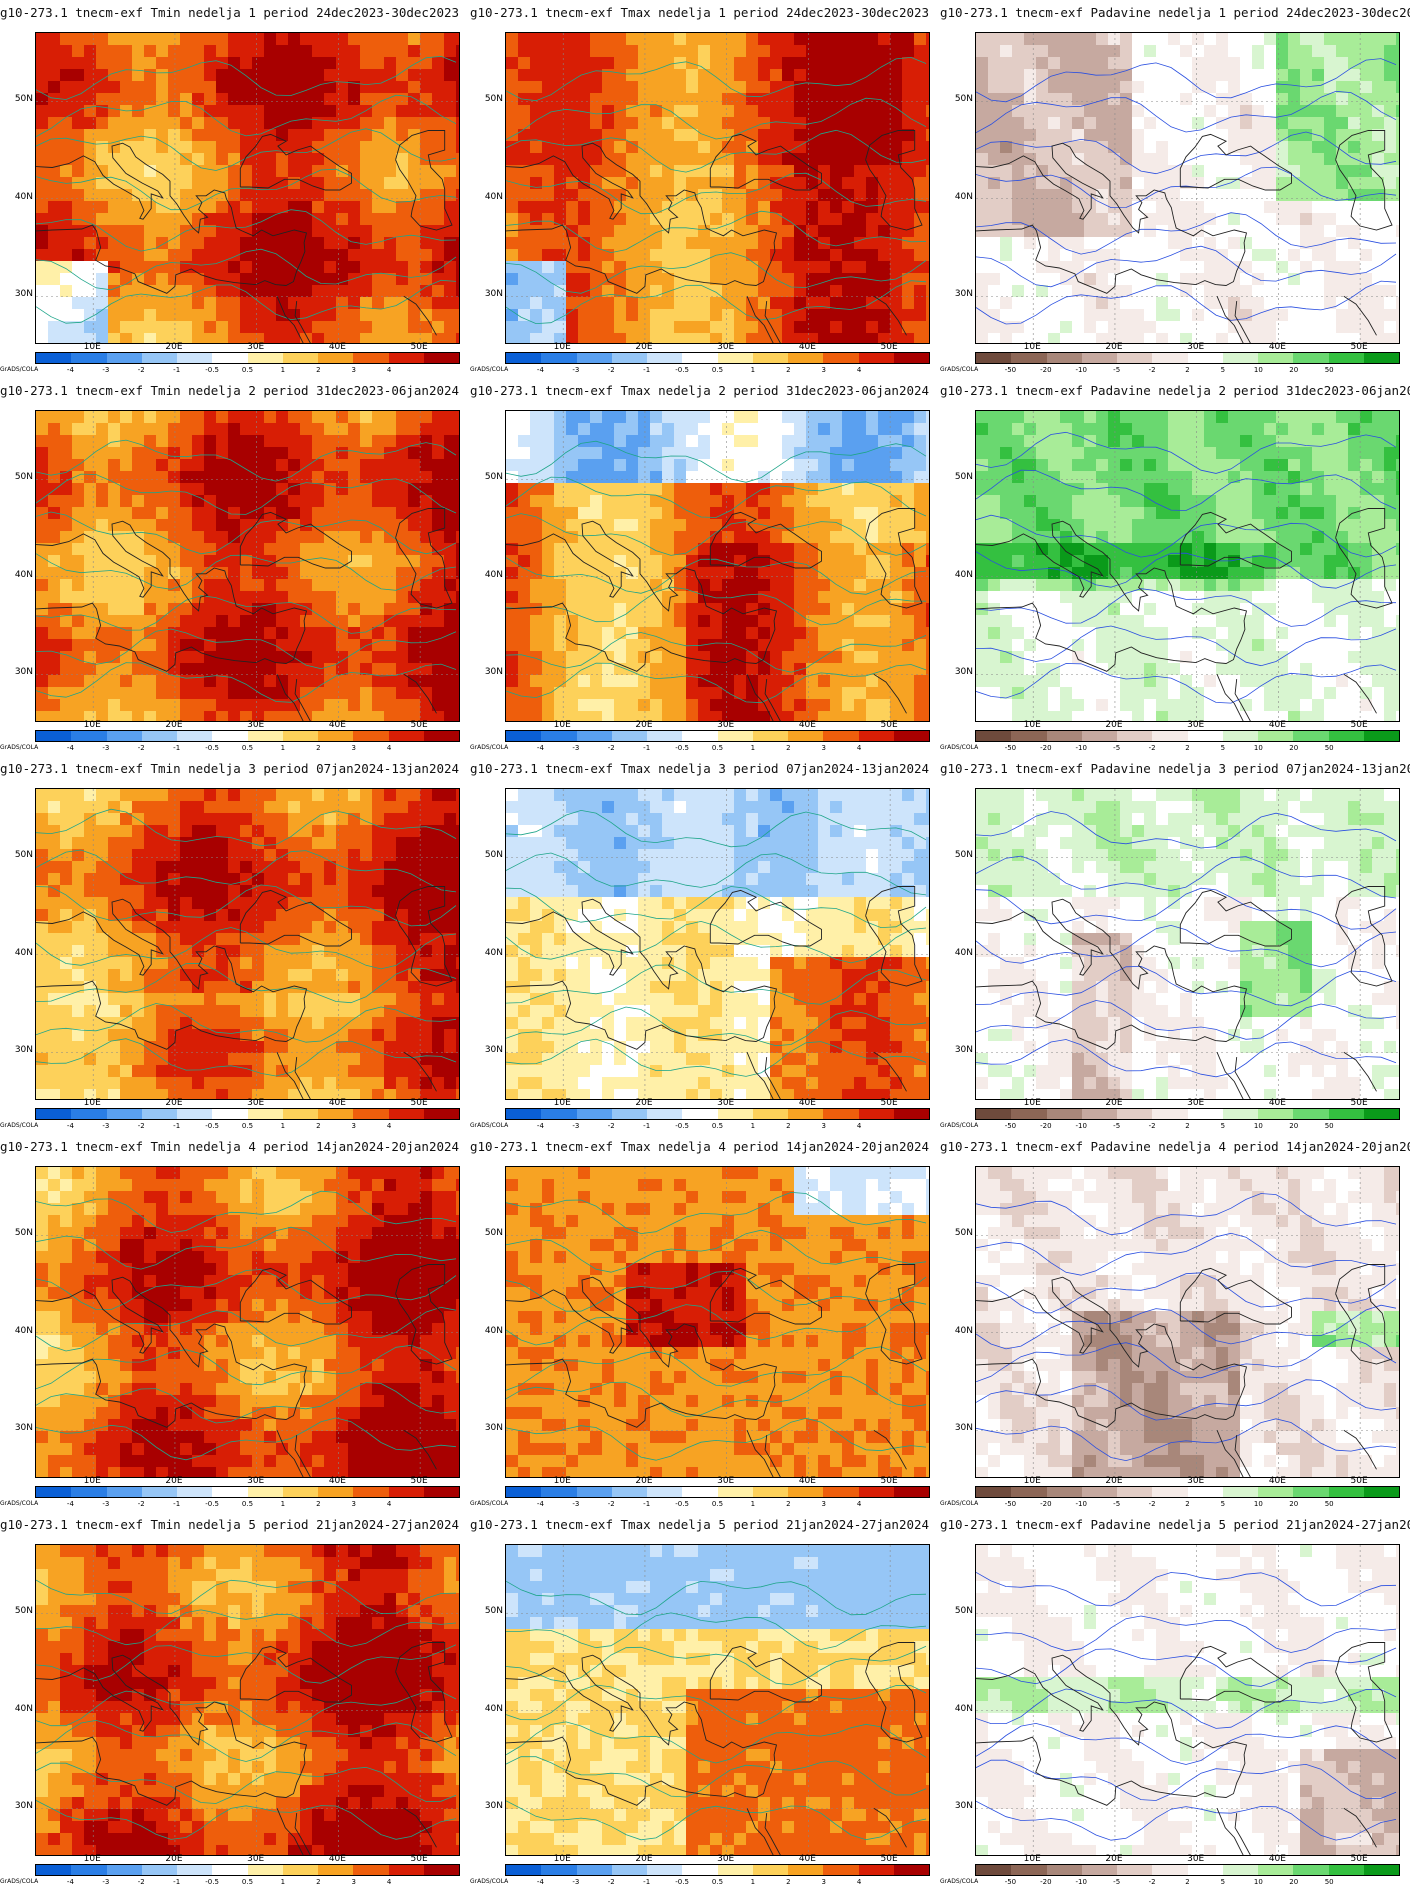 The height and width of the screenshot is (1895, 1425). Describe the element at coordinates (1046, 370) in the screenshot. I see `colorbar-tick-label: -20` at that location.